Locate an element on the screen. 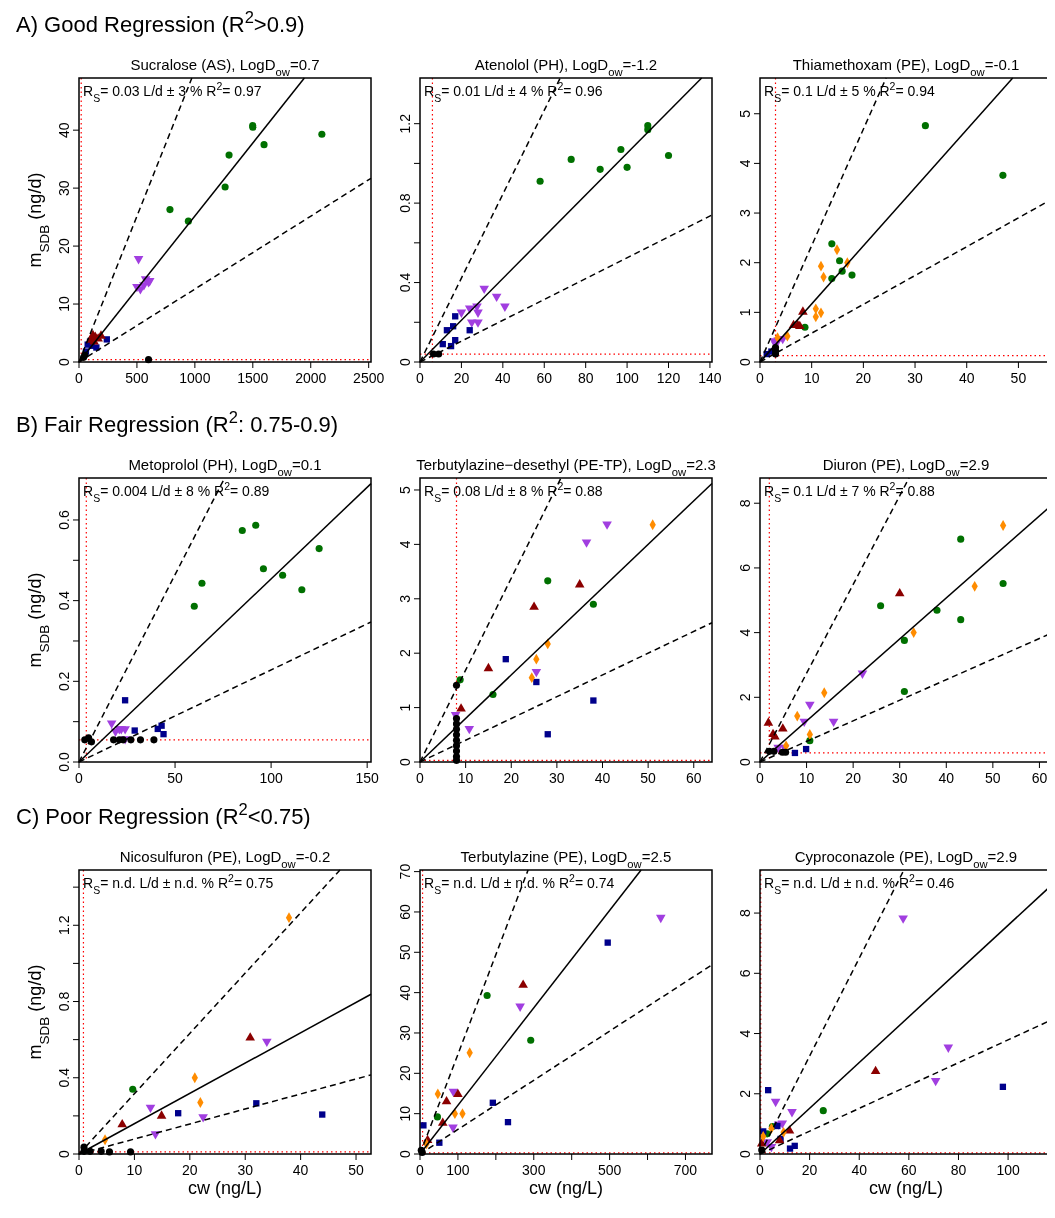  x-tick-label: 700 is located at coordinates (685, 1170).